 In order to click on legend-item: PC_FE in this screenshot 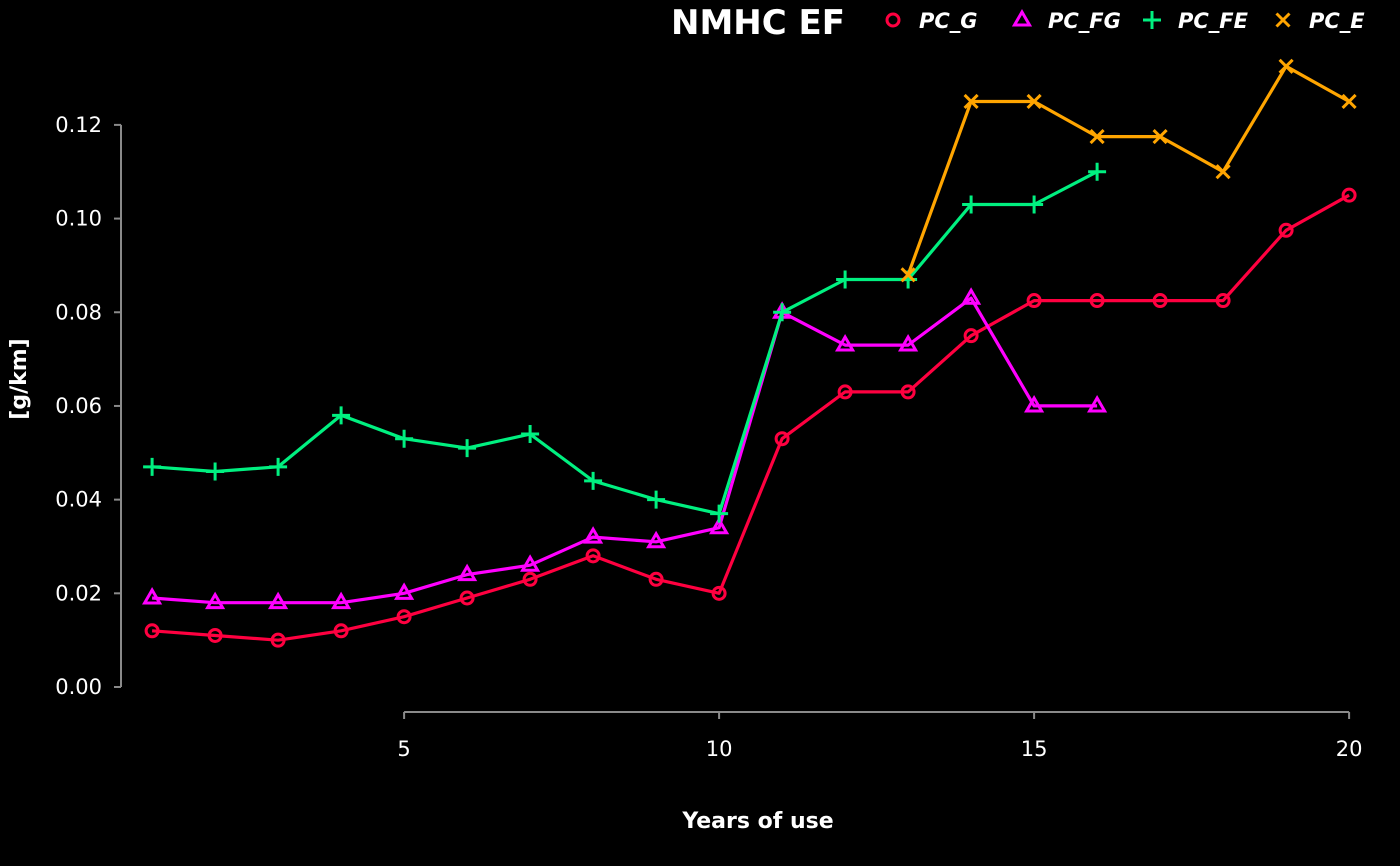, I will do `click(1196, 21)`.